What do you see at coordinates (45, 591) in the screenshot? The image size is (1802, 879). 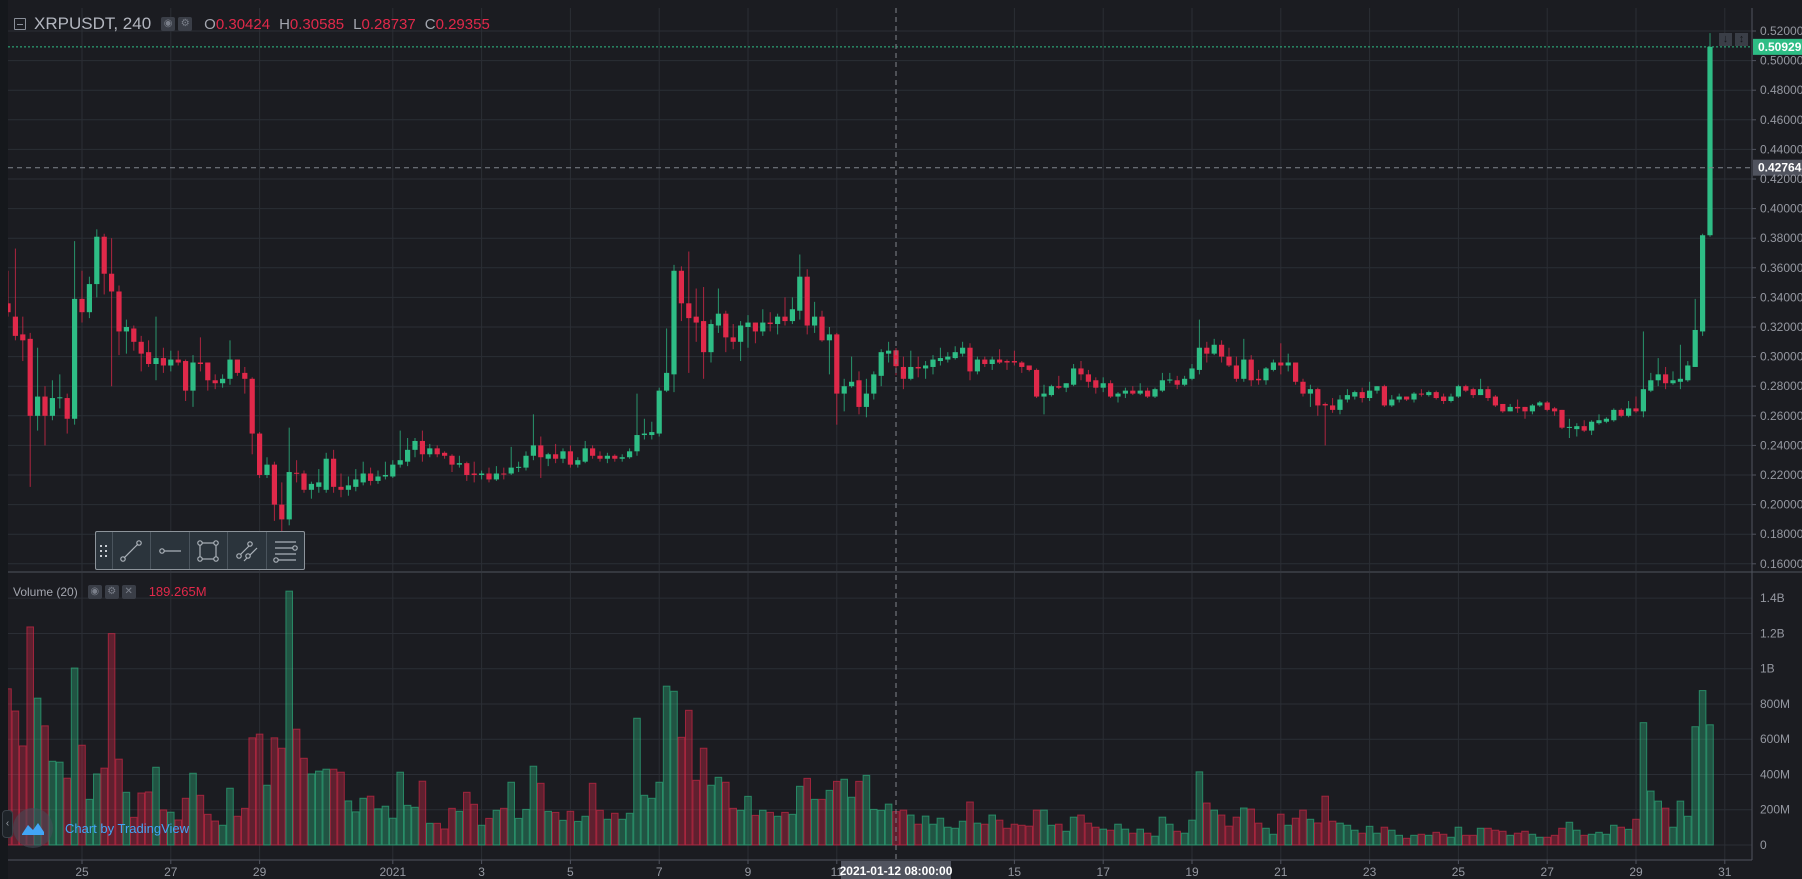 I see `volume-title: Volume (20)` at bounding box center [45, 591].